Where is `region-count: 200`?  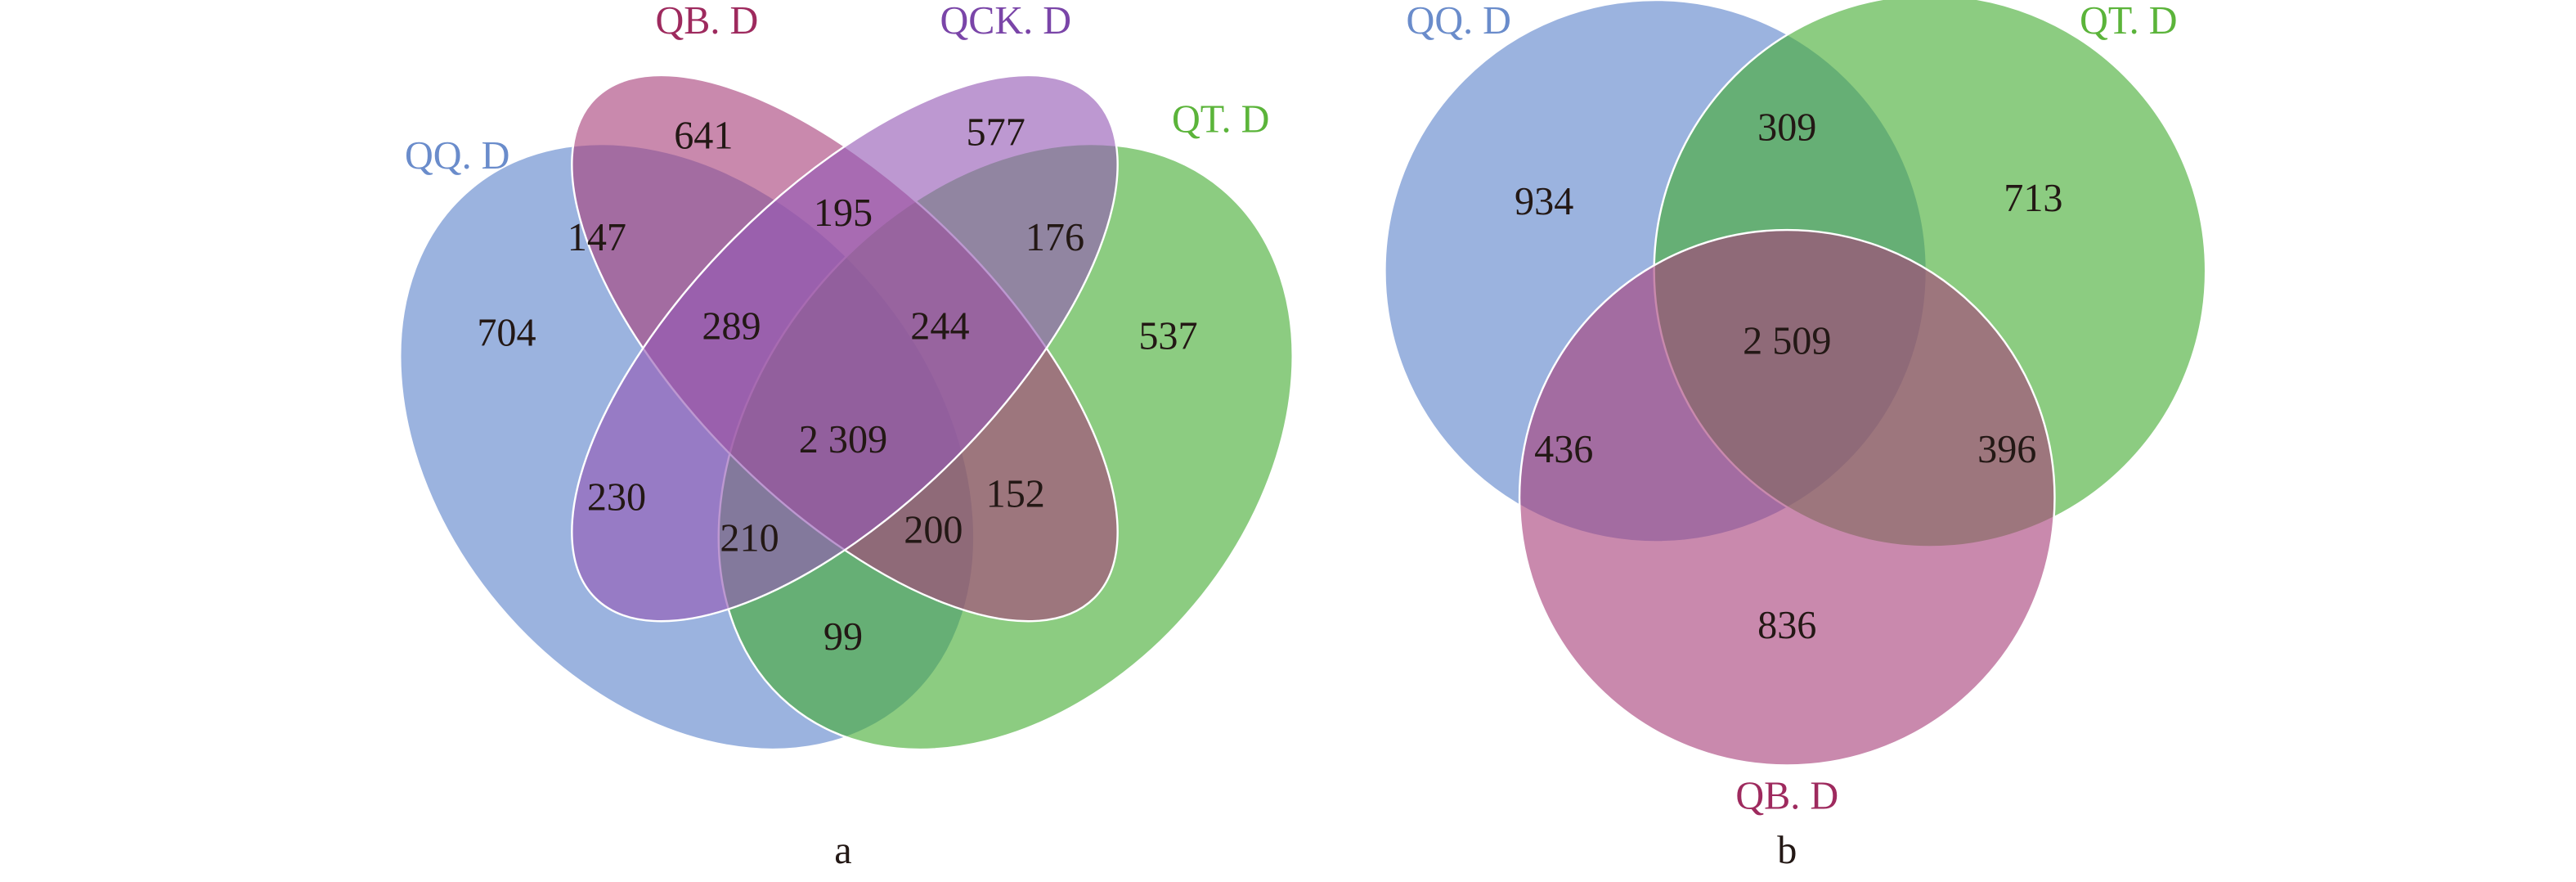 region-count: 200 is located at coordinates (933, 530).